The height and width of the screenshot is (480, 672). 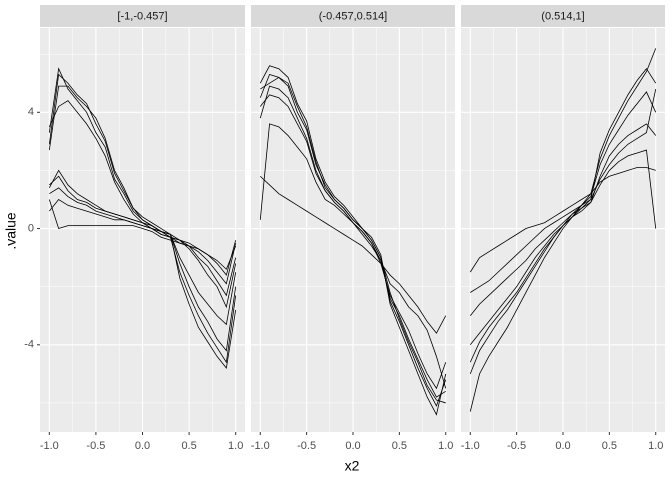 What do you see at coordinates (31, 112) in the screenshot?
I see `y-tick-label: 4` at bounding box center [31, 112].